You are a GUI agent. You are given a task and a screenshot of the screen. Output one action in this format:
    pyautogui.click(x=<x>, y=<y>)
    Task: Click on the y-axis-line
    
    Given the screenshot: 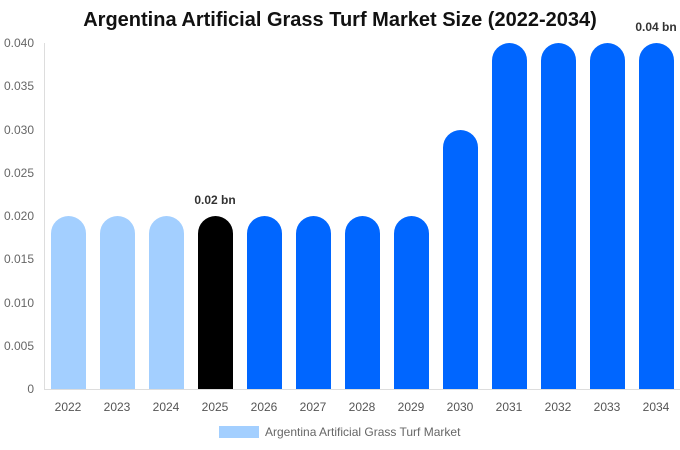 What is the action you would take?
    pyautogui.click(x=44, y=216)
    